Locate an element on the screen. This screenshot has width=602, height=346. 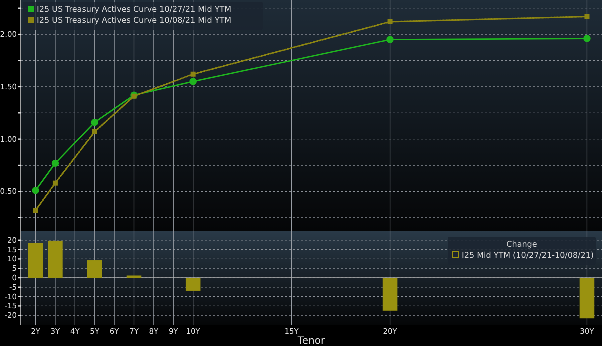
legend-title: Change is located at coordinates (522, 244).